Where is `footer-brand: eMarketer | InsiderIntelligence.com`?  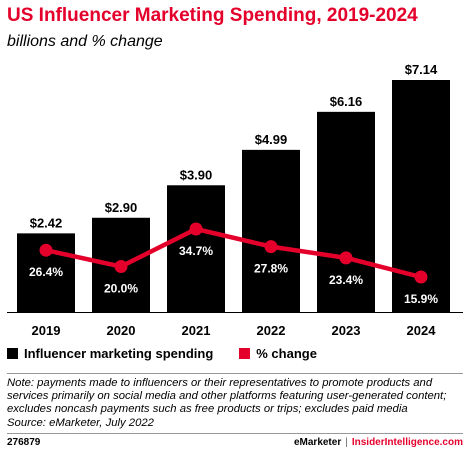 footer-brand: eMarketer | InsiderIntelligence.com is located at coordinates (378, 442).